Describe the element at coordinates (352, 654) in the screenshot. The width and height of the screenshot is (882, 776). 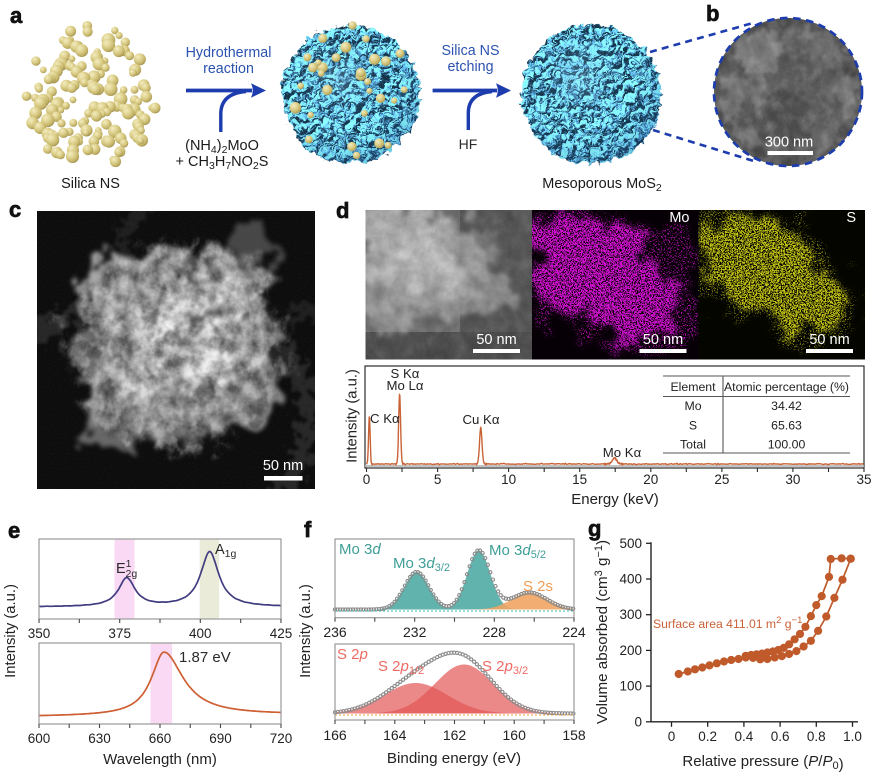
I see `svg-text: S 2p` at that location.